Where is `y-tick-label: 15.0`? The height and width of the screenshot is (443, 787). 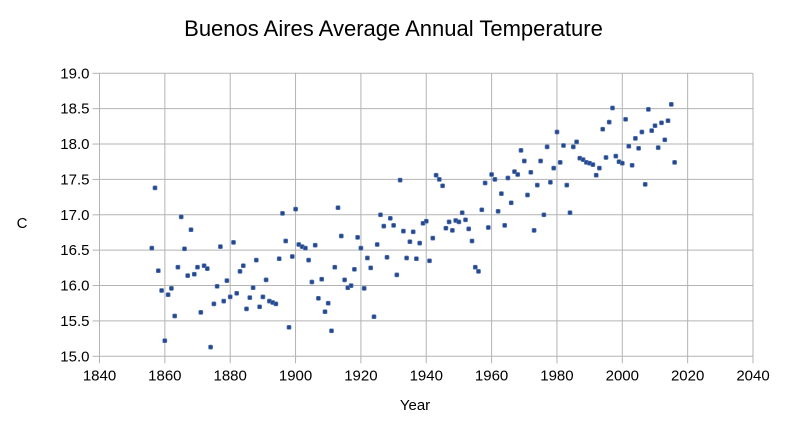
y-tick-label: 15.0 is located at coordinates (74, 356).